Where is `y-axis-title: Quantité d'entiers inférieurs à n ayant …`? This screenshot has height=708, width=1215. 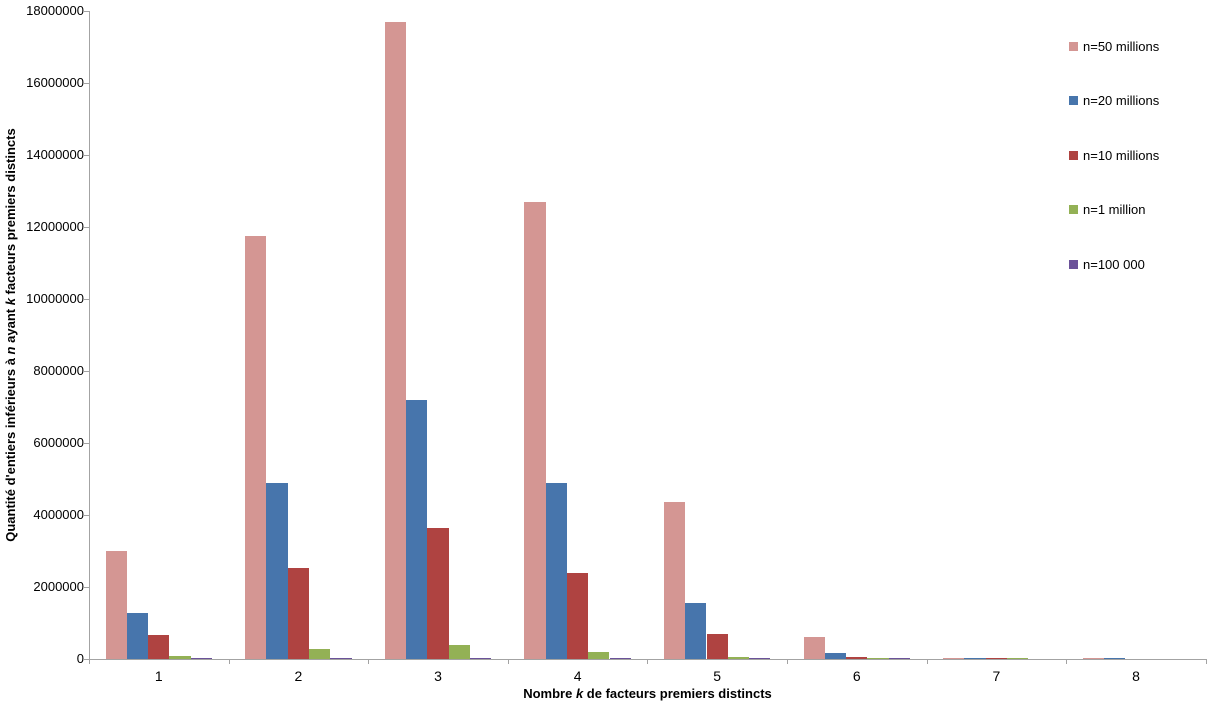 y-axis-title: Quantité d'entiers inférieurs à n ayant … is located at coordinates (11, 335).